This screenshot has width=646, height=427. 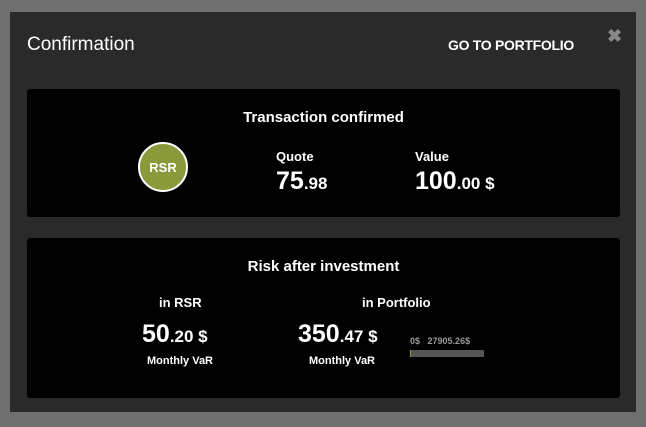 What do you see at coordinates (411, 353) in the screenshot?
I see `var-progress-fill` at bounding box center [411, 353].